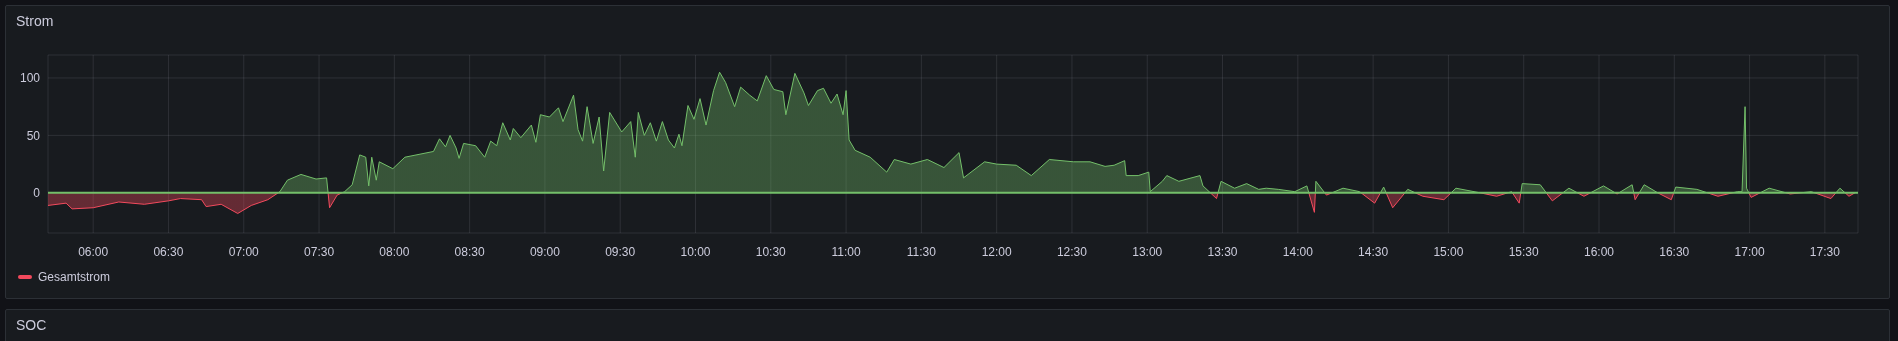 The width and height of the screenshot is (1898, 341). What do you see at coordinates (771, 251) in the screenshot?
I see `x-tick-label: 10:30` at bounding box center [771, 251].